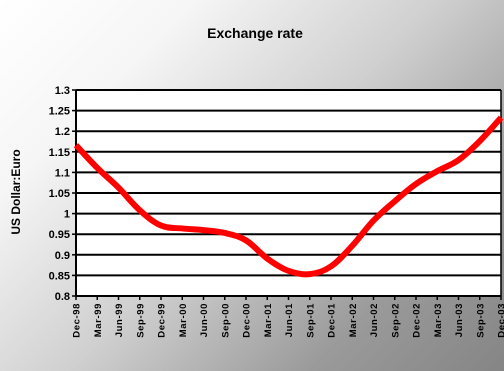 The image size is (504, 371). Describe the element at coordinates (62, 132) in the screenshot. I see `y-tick-label: 1.2` at that location.